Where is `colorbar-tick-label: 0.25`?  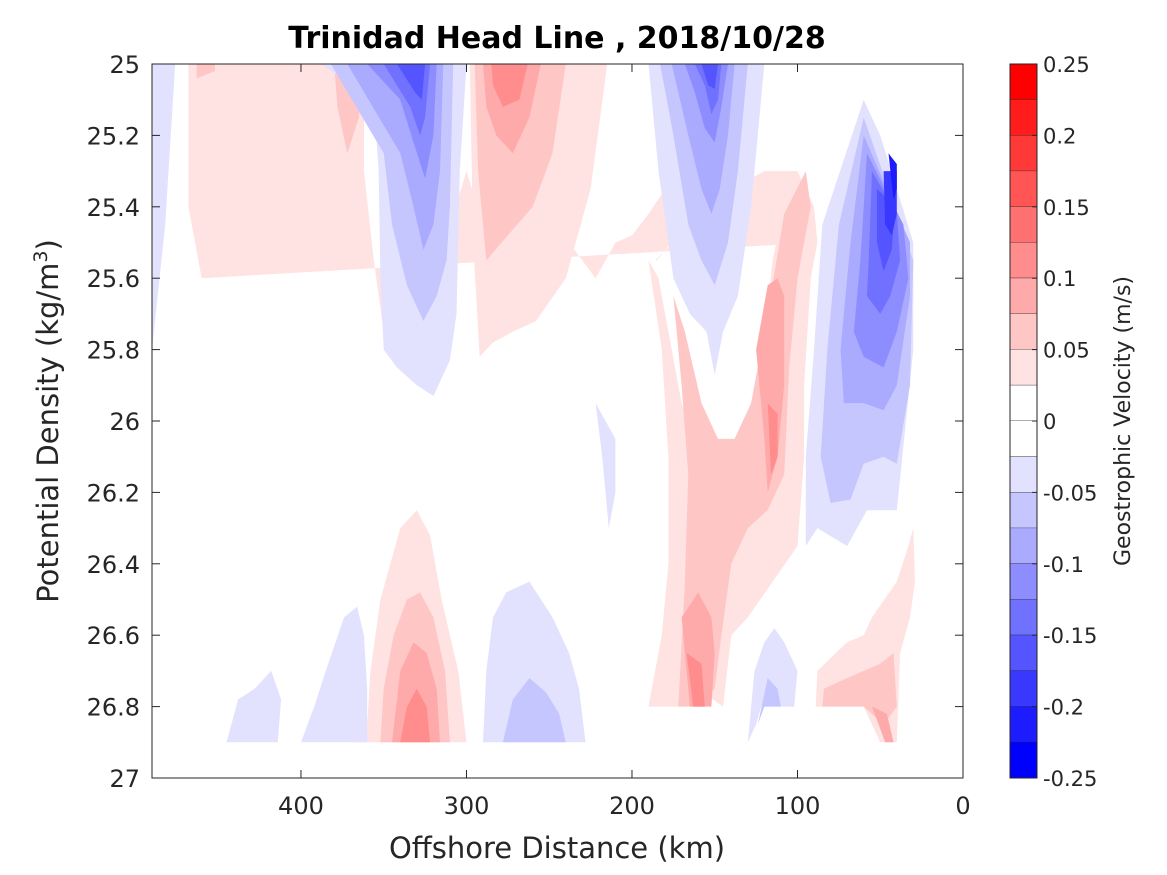 colorbar-tick-label: 0.25 is located at coordinates (1066, 65).